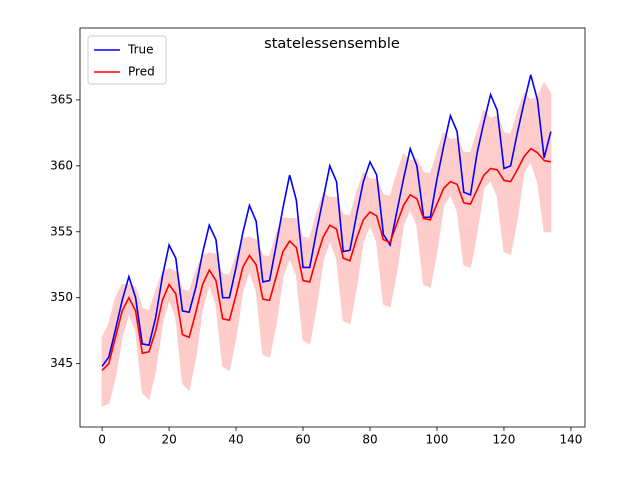 The image size is (640, 480). Describe the element at coordinates (61, 165) in the screenshot. I see `y-tick-label: 360` at that location.